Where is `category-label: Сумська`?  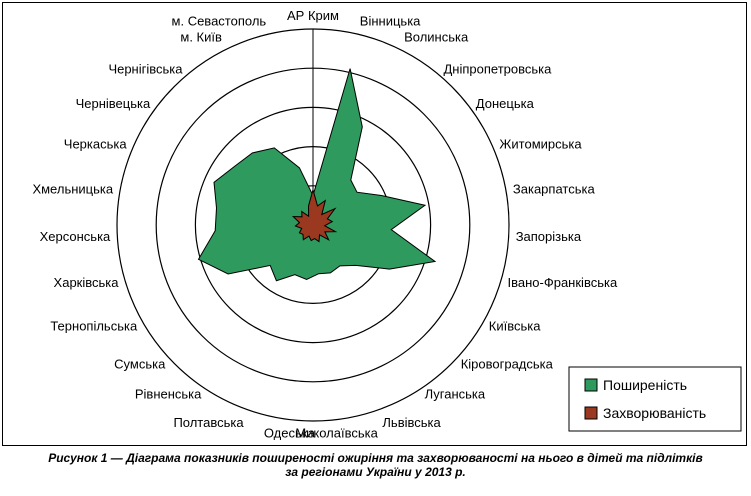
category-label: Сумська is located at coordinates (140, 363).